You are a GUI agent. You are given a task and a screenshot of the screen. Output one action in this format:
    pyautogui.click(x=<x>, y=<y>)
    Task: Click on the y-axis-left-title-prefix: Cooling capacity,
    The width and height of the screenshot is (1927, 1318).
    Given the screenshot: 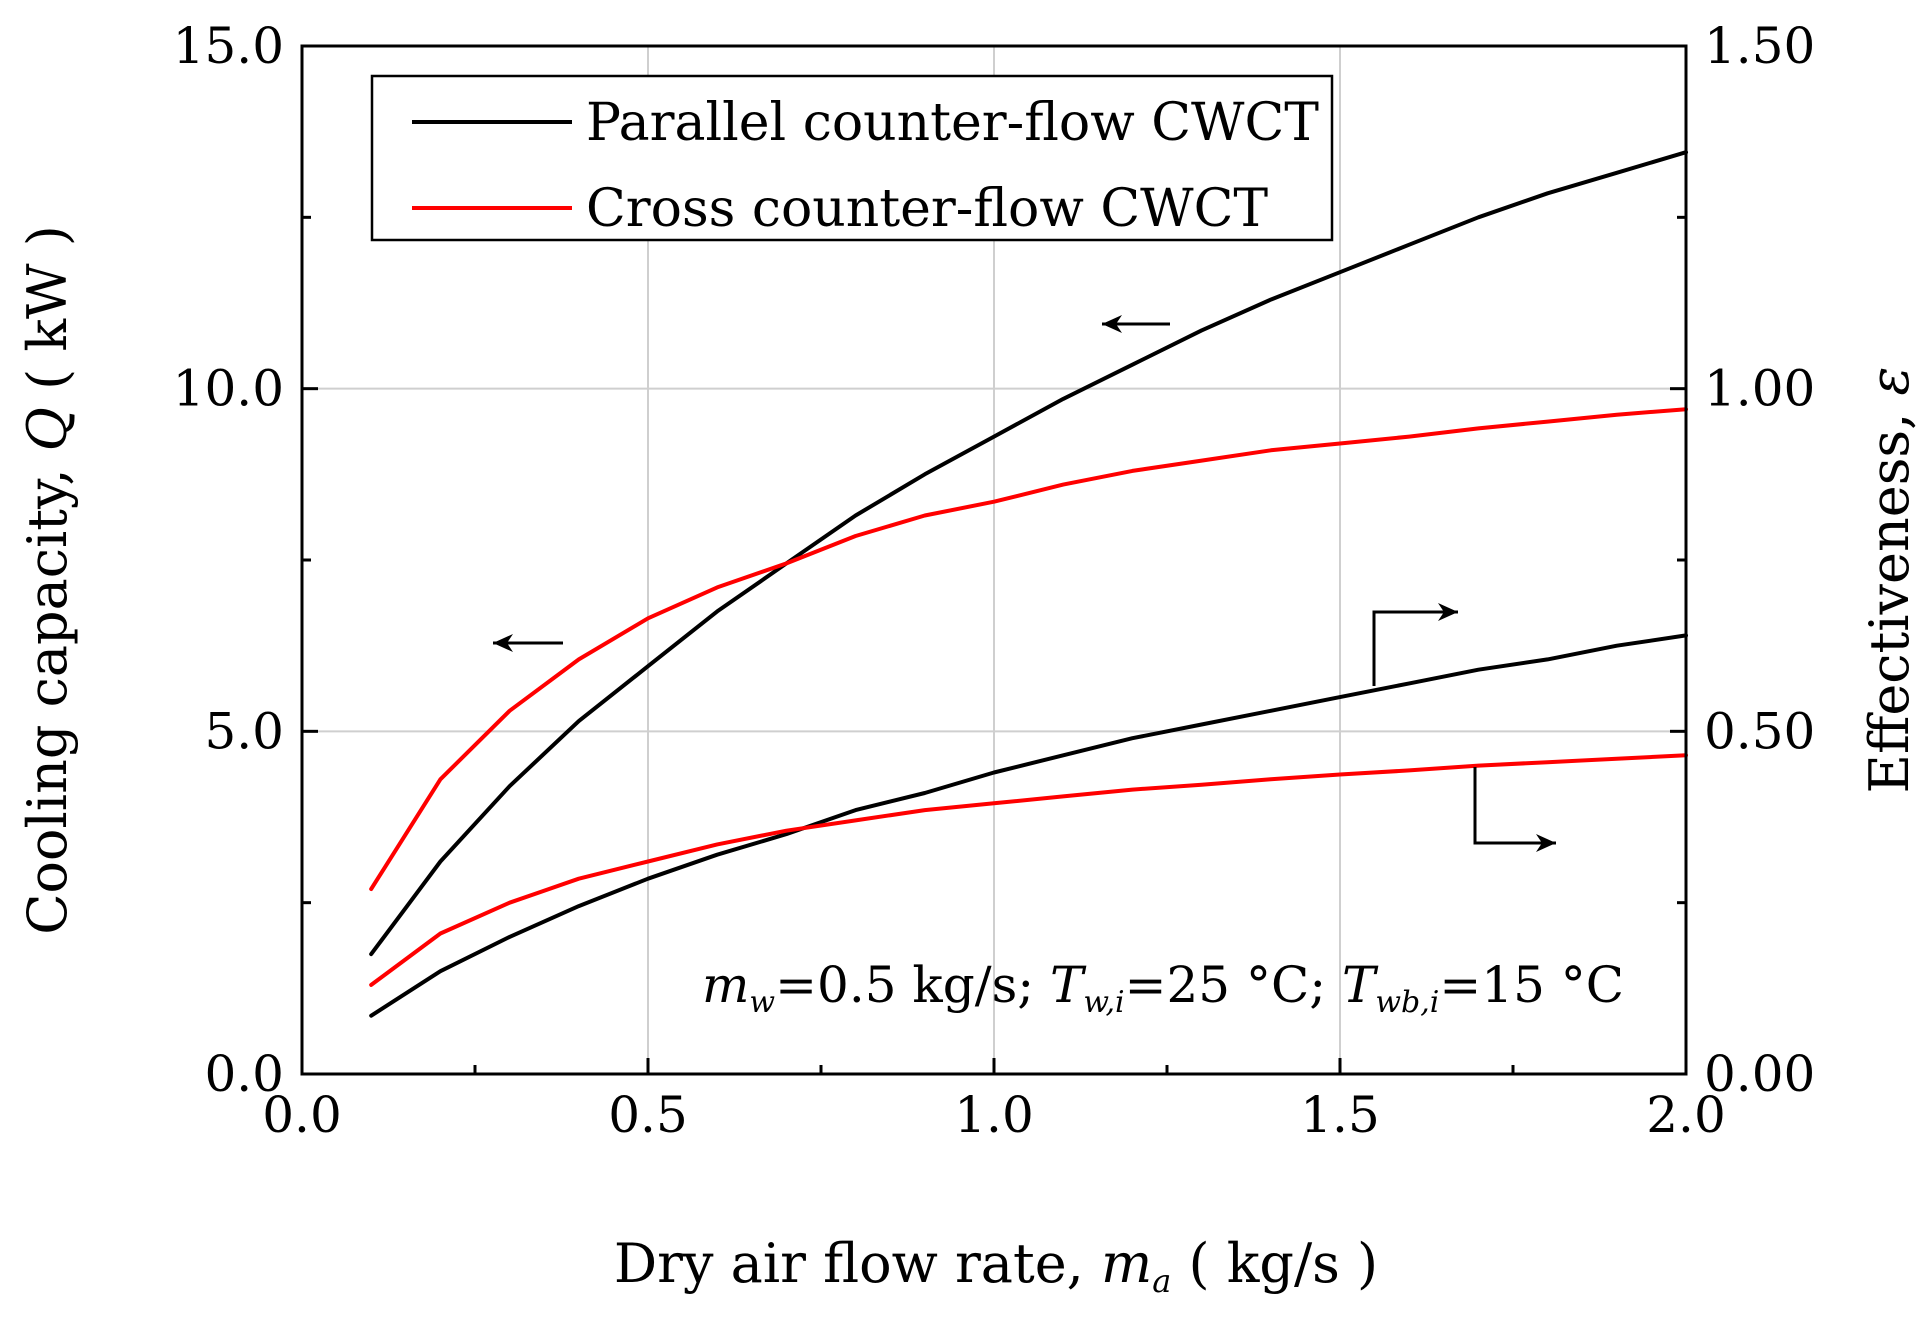 What is the action you would take?
    pyautogui.click(x=47, y=692)
    